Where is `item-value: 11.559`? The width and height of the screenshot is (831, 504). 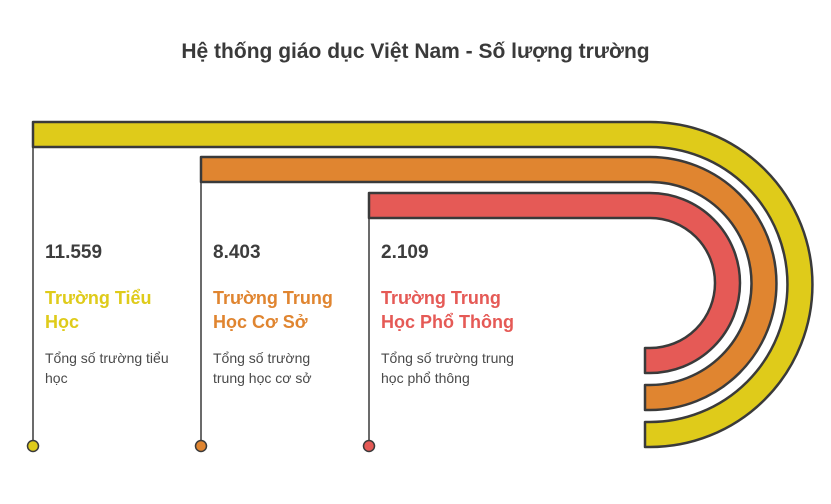
item-value: 11.559 is located at coordinates (74, 252).